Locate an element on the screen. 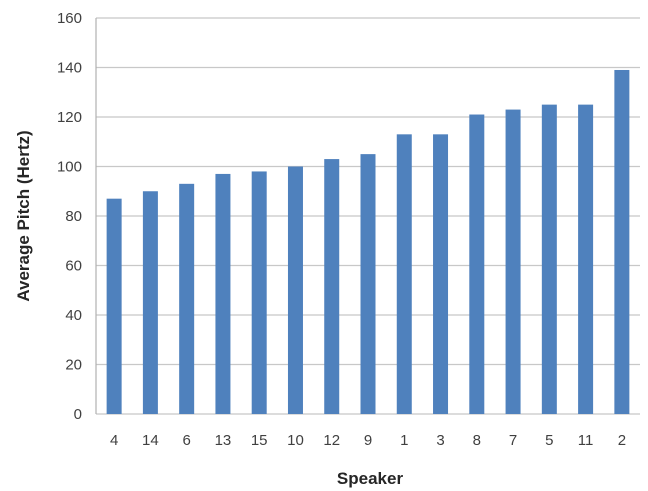 This screenshot has width=648, height=491. y-axis-ticks: 0 20 40 60 80 100 120 140 160 is located at coordinates (69, 216).